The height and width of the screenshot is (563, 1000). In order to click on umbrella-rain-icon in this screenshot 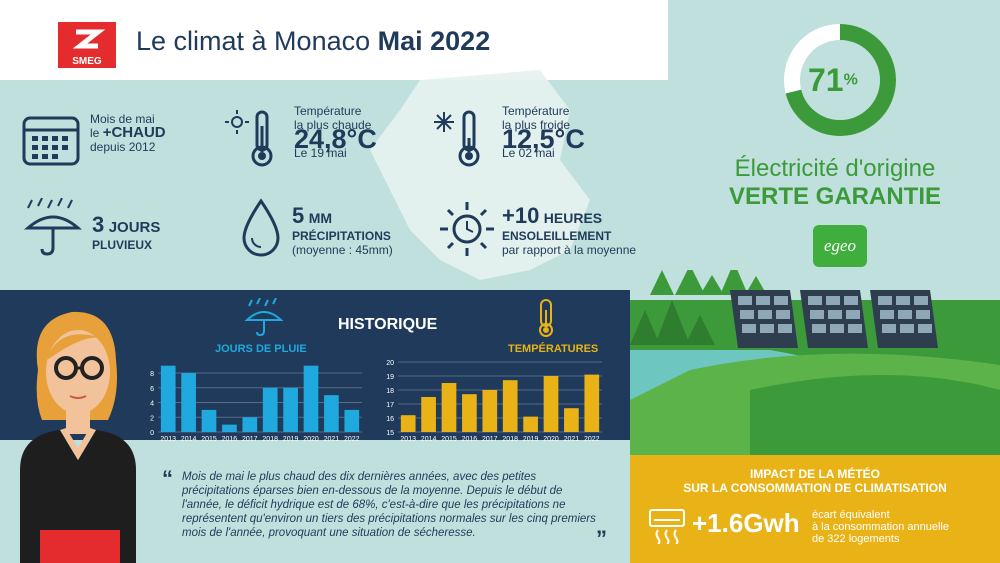, I will do `click(53, 227)`.